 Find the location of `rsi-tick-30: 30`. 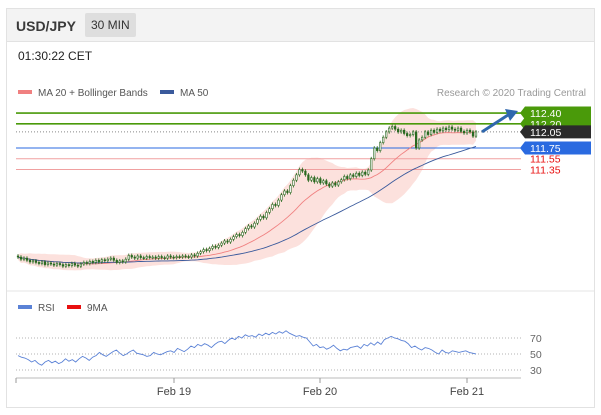

rsi-tick-30: 30 is located at coordinates (536, 371).